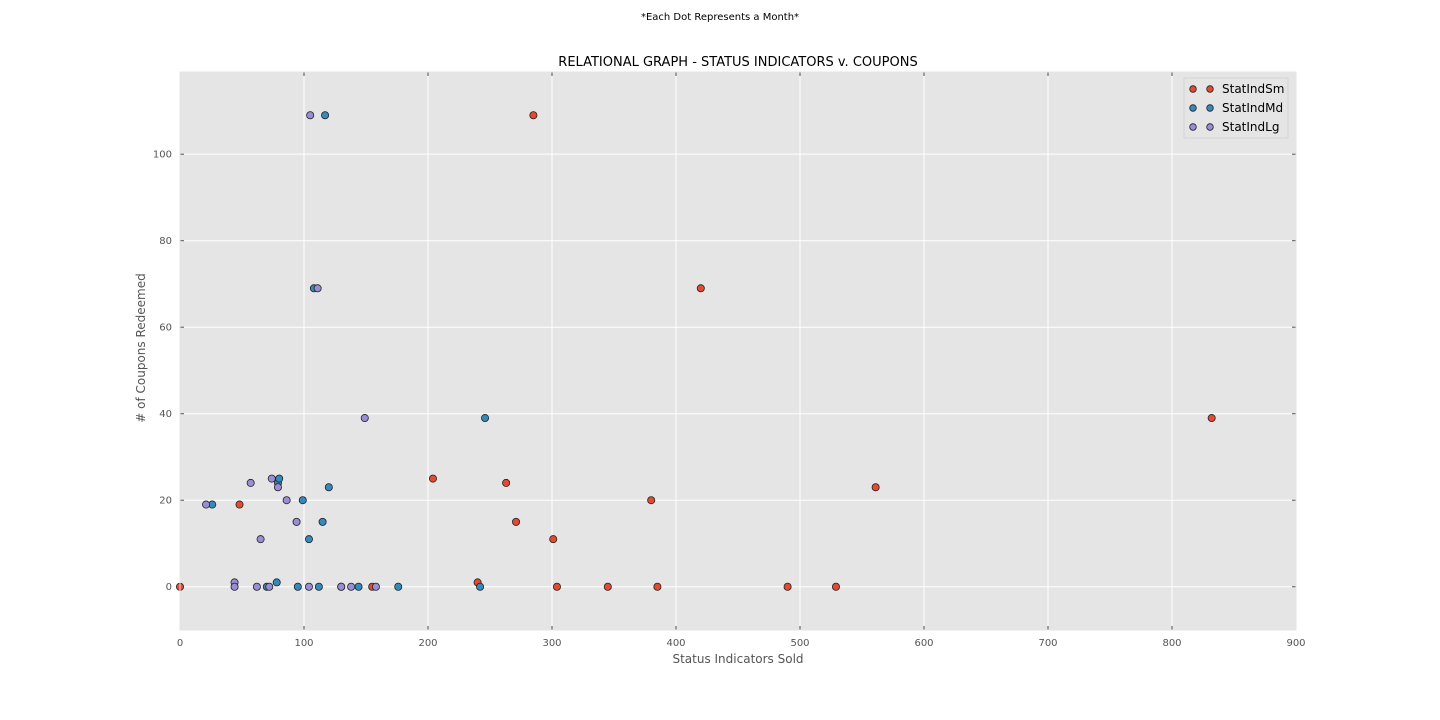 This screenshot has height=720, width=1440. Describe the element at coordinates (165, 328) in the screenshot. I see `y-tick-label: 60` at that location.